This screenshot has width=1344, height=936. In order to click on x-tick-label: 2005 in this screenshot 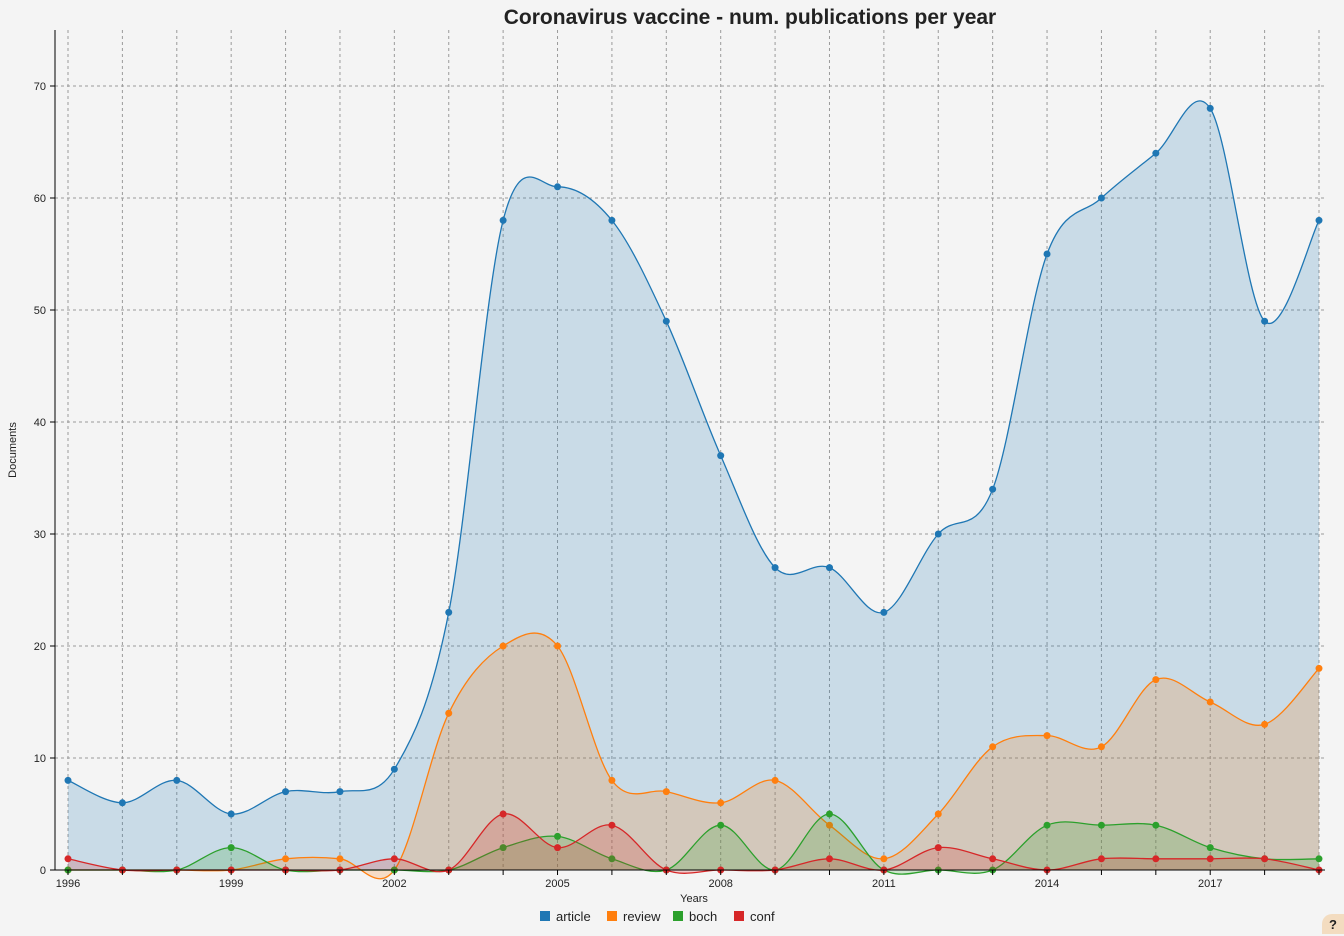, I will do `click(557, 884)`.